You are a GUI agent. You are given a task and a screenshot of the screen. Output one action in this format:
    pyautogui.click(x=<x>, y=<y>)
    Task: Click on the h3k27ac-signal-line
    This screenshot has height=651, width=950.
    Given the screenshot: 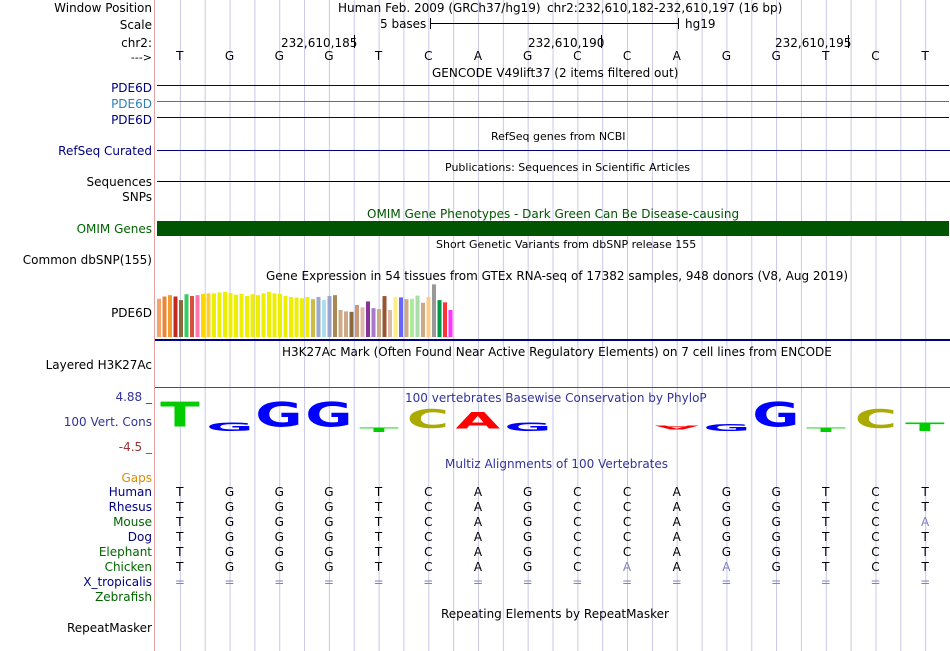 What is the action you would take?
    pyautogui.click(x=552, y=387)
    